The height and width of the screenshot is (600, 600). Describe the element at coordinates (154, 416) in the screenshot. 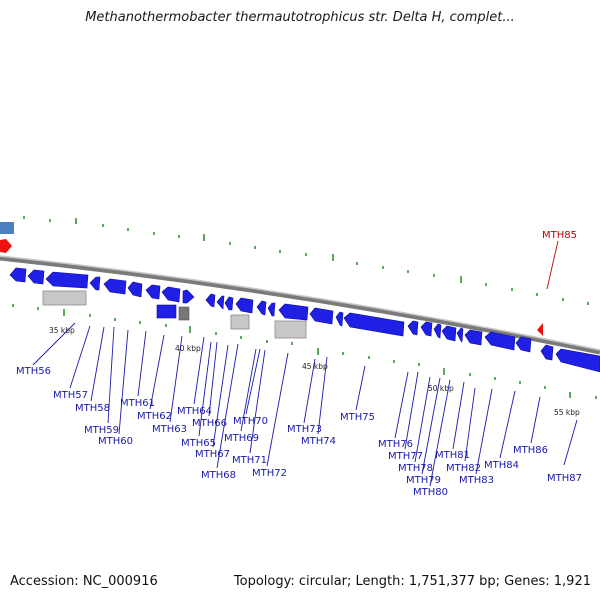

I see `gene-label: MTH62` at that location.